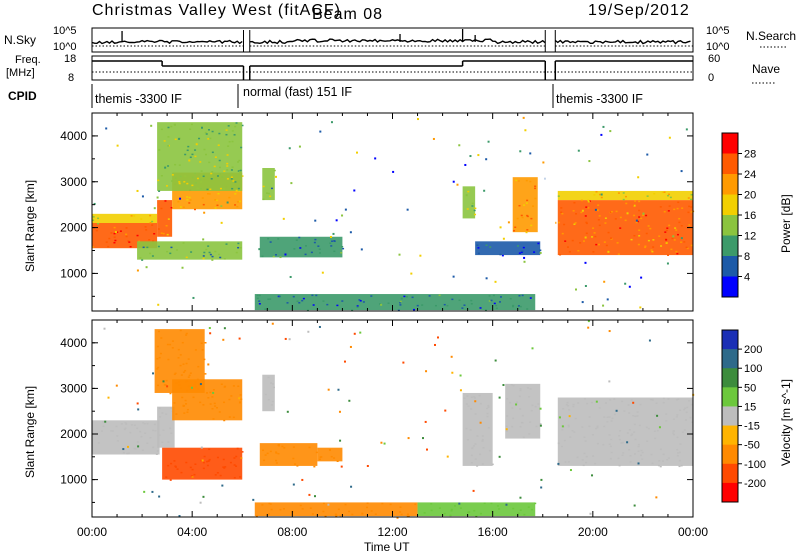 The height and width of the screenshot is (554, 800). What do you see at coordinates (392, 40) in the screenshot?
I see `noise-panel-frame` at bounding box center [392, 40].